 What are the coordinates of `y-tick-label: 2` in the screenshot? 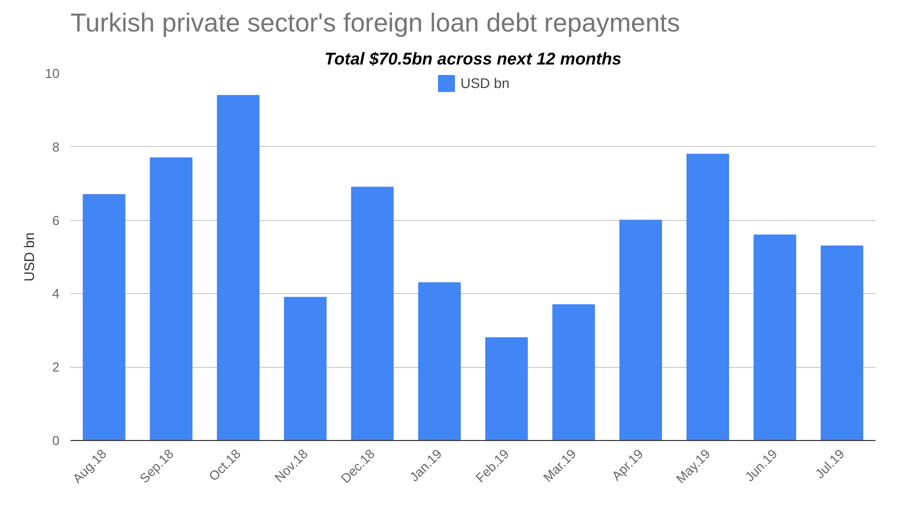 It's located at (56, 367).